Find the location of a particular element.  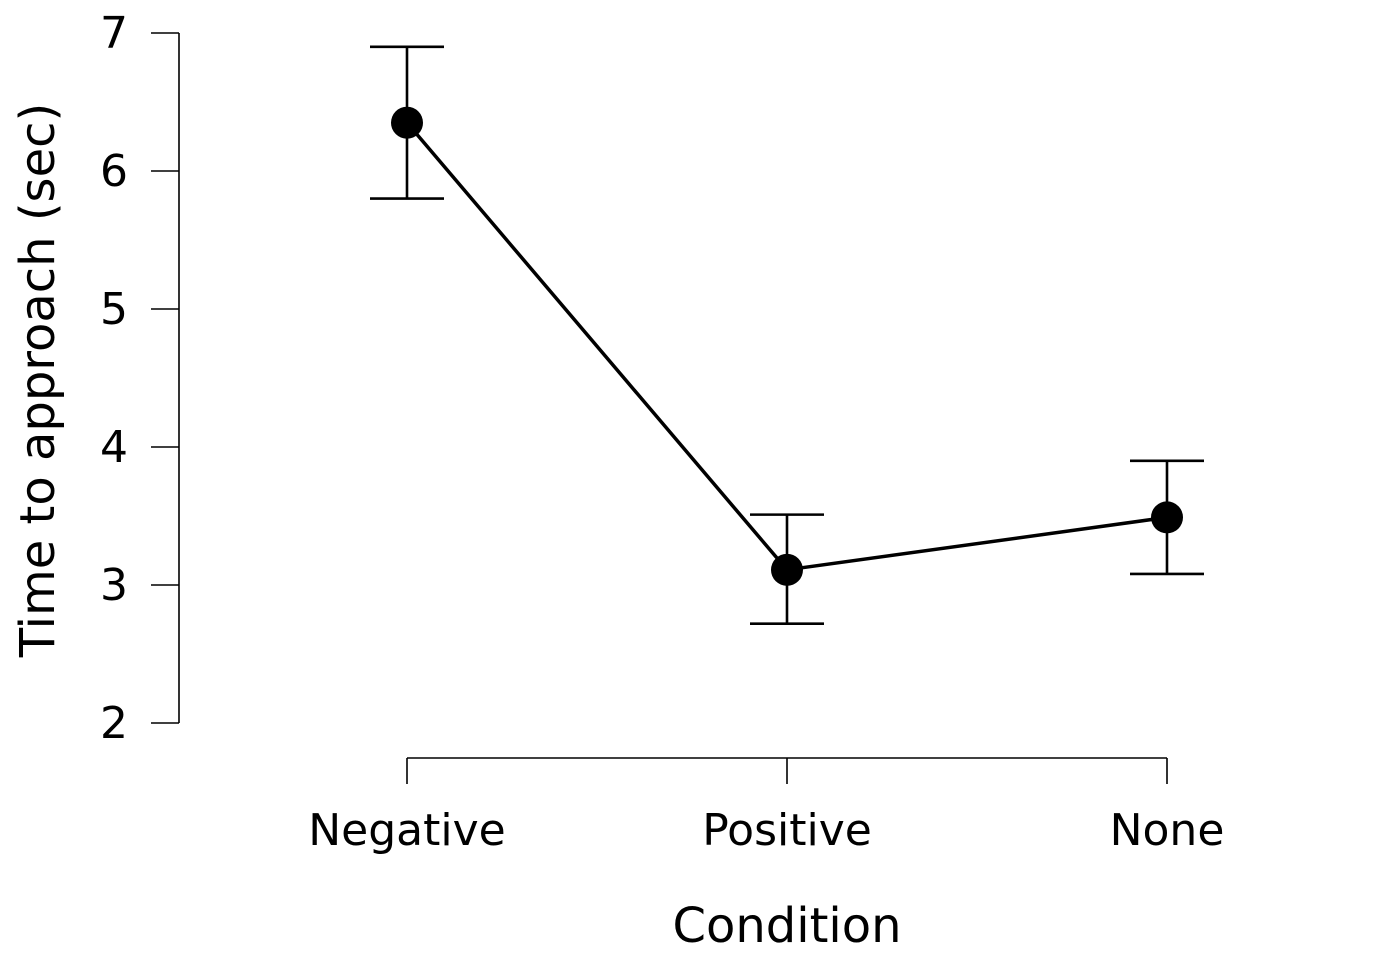

y-axis: 2 3 4 5 6 7 is located at coordinates (140, 378).